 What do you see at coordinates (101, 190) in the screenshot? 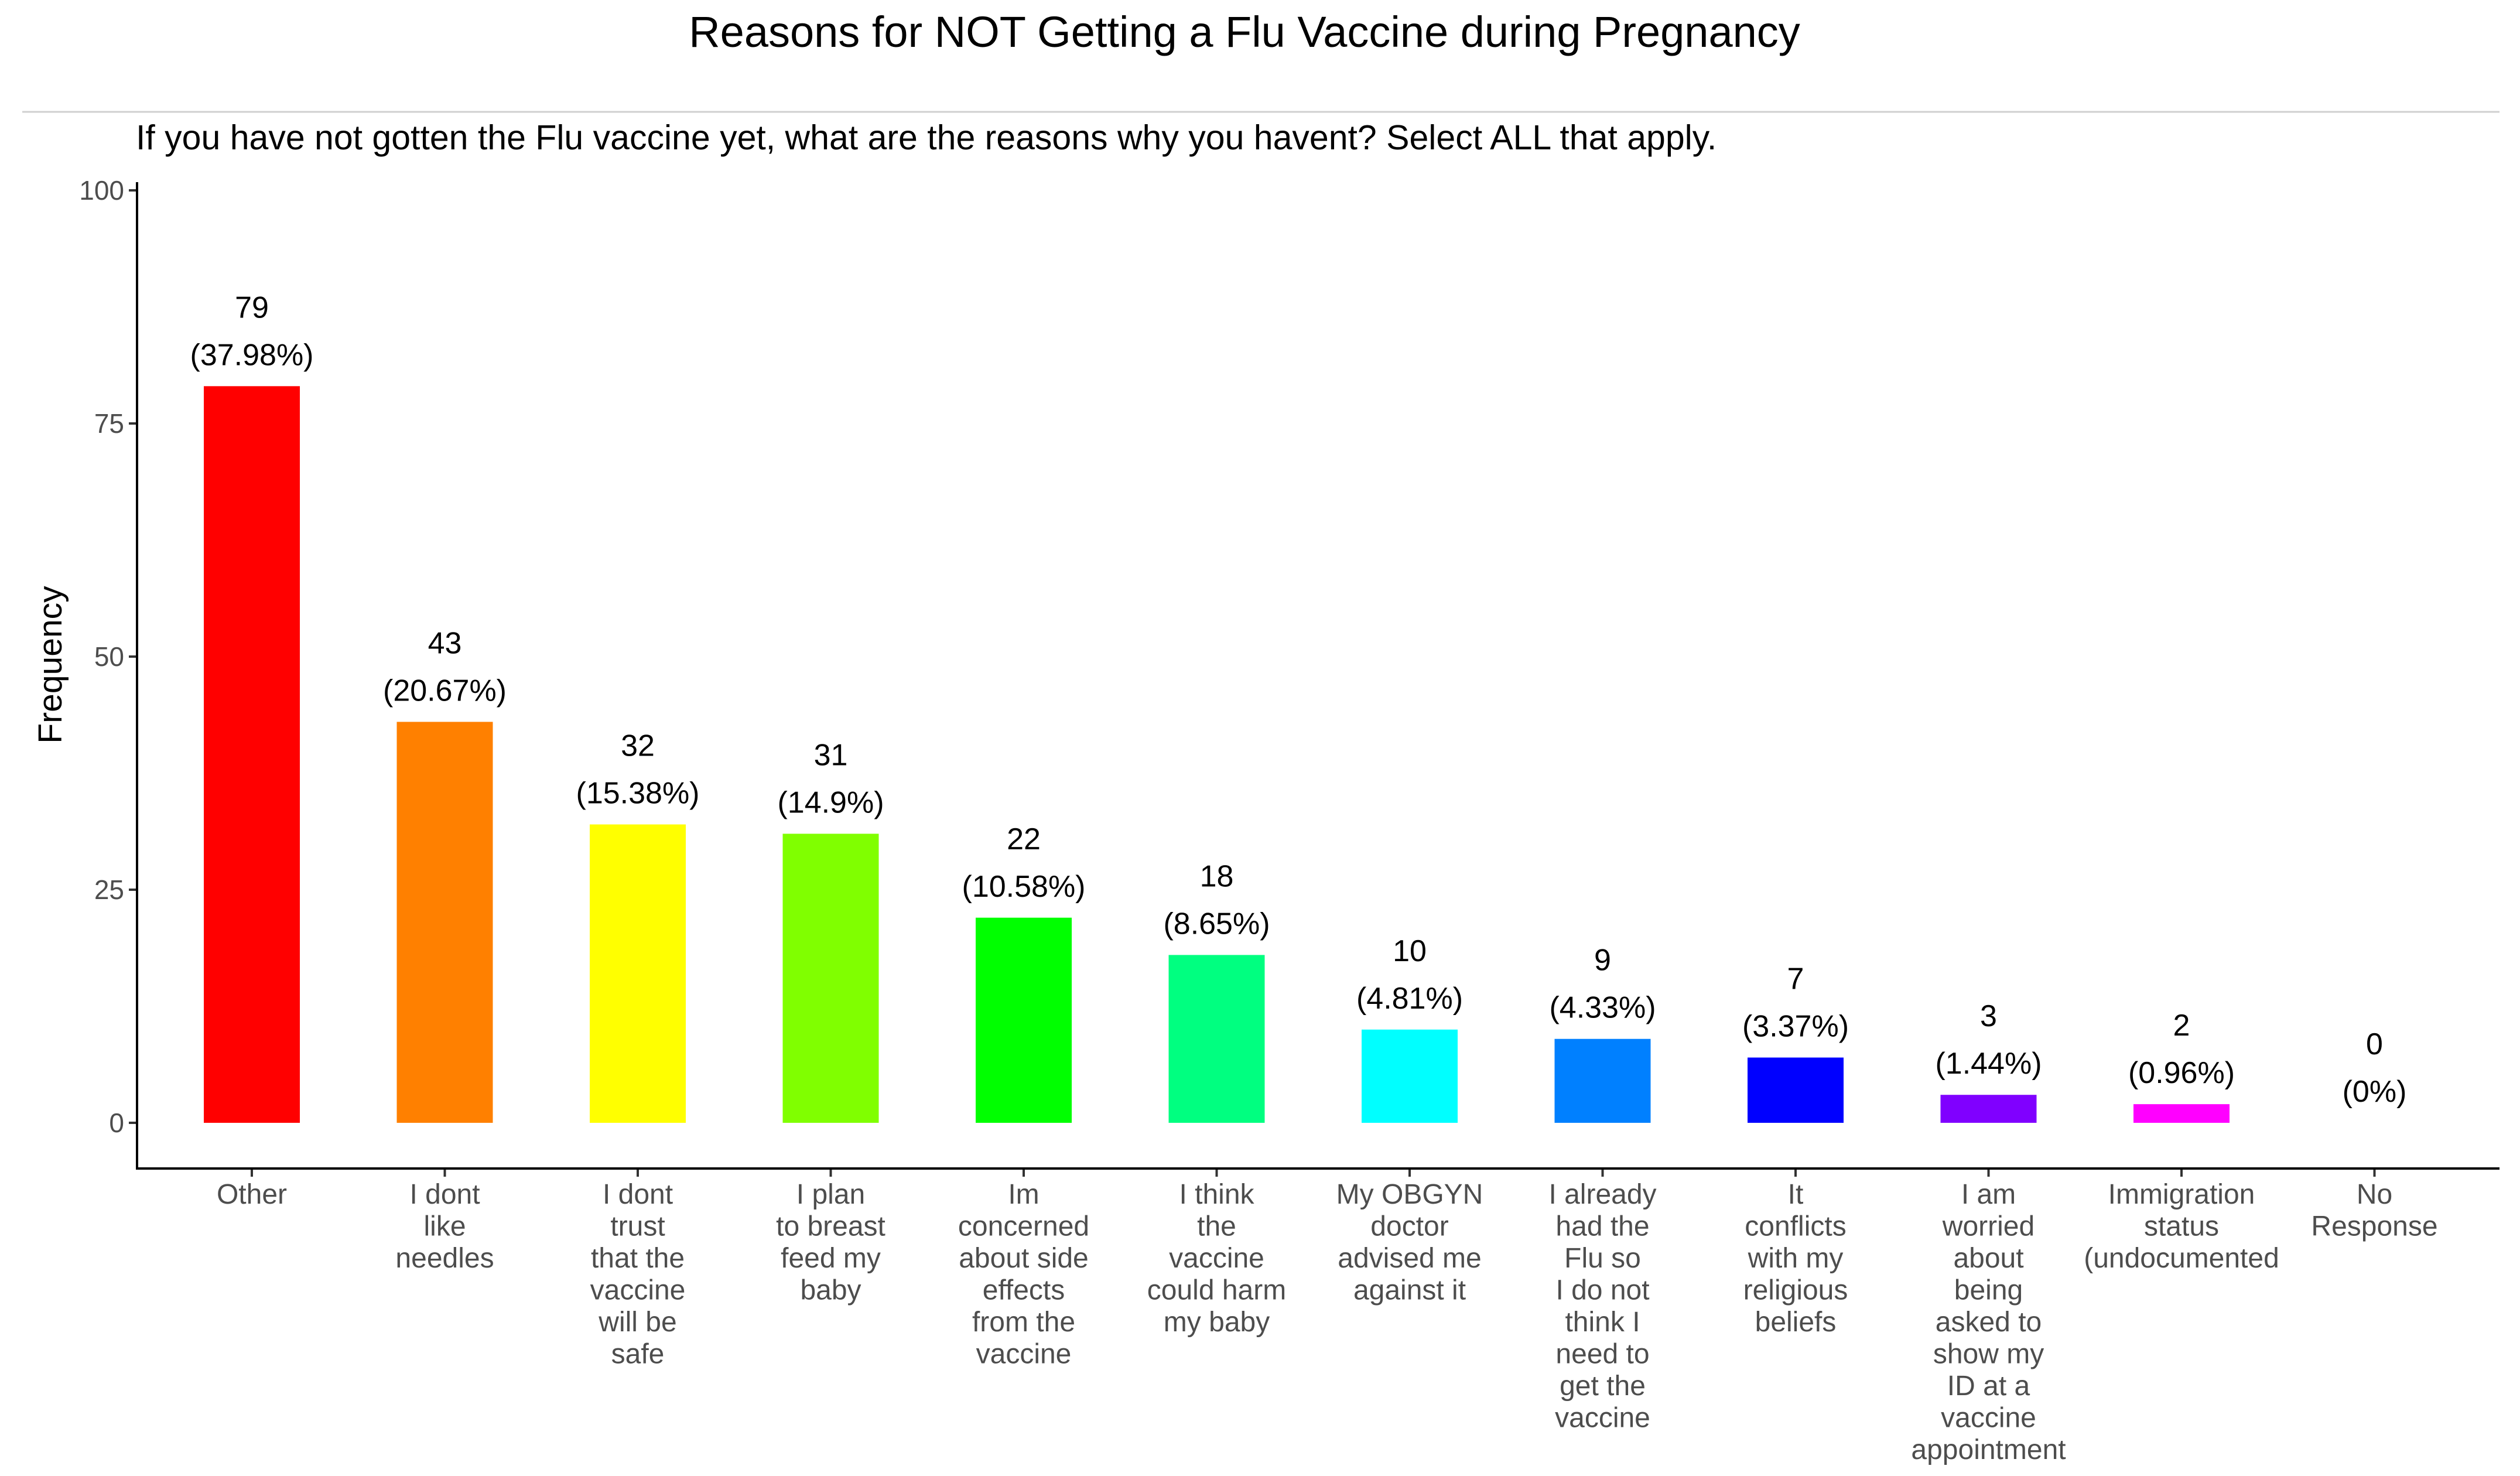
I see `y-tick-label: 100` at bounding box center [101, 190].